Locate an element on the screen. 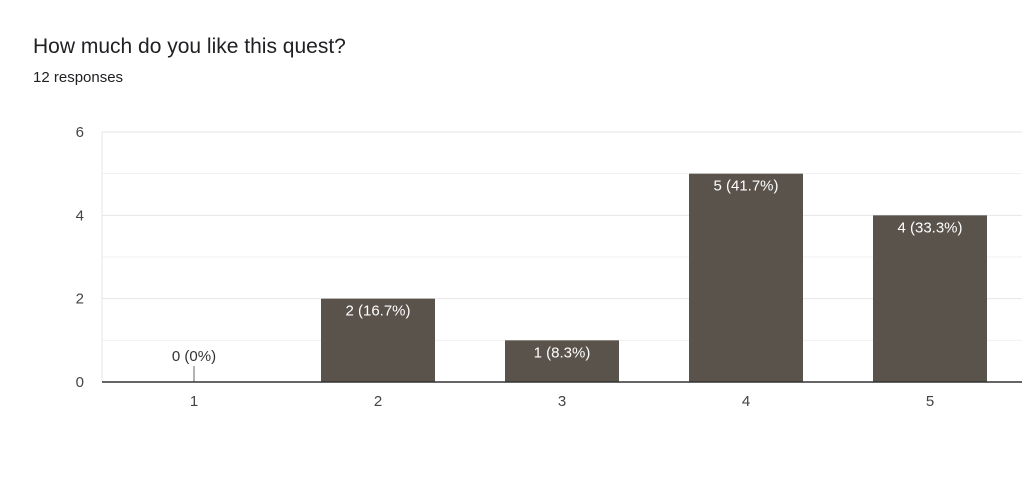 This screenshot has height=486, width=1022. y-tick-label: 0 is located at coordinates (80, 382).